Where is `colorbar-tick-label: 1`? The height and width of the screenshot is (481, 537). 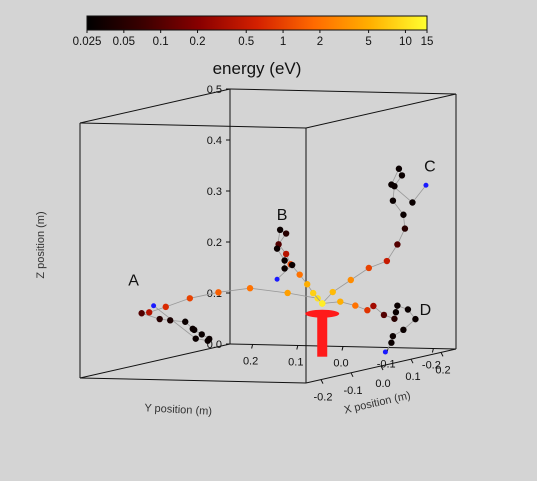
colorbar-tick-label: 1 is located at coordinates (283, 42).